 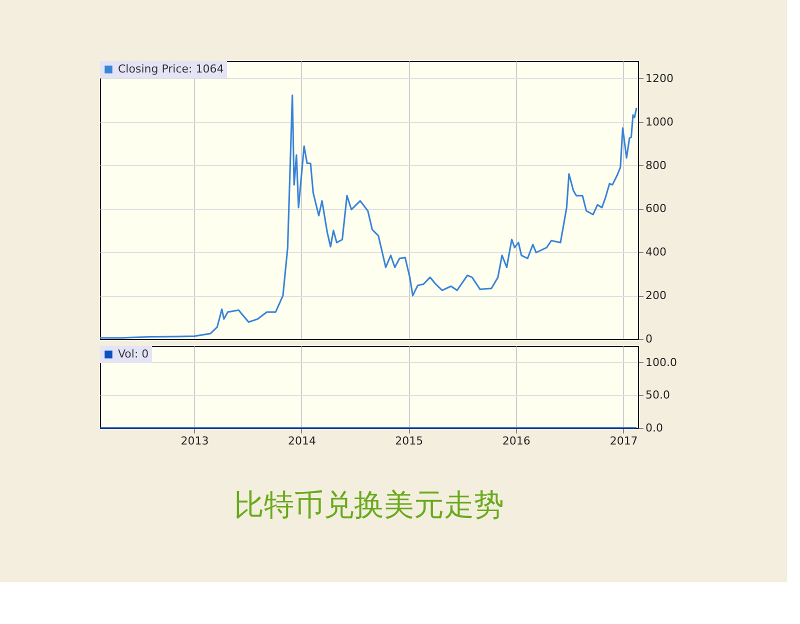 What do you see at coordinates (656, 165) in the screenshot?
I see `y-tick-label: 800` at bounding box center [656, 165].